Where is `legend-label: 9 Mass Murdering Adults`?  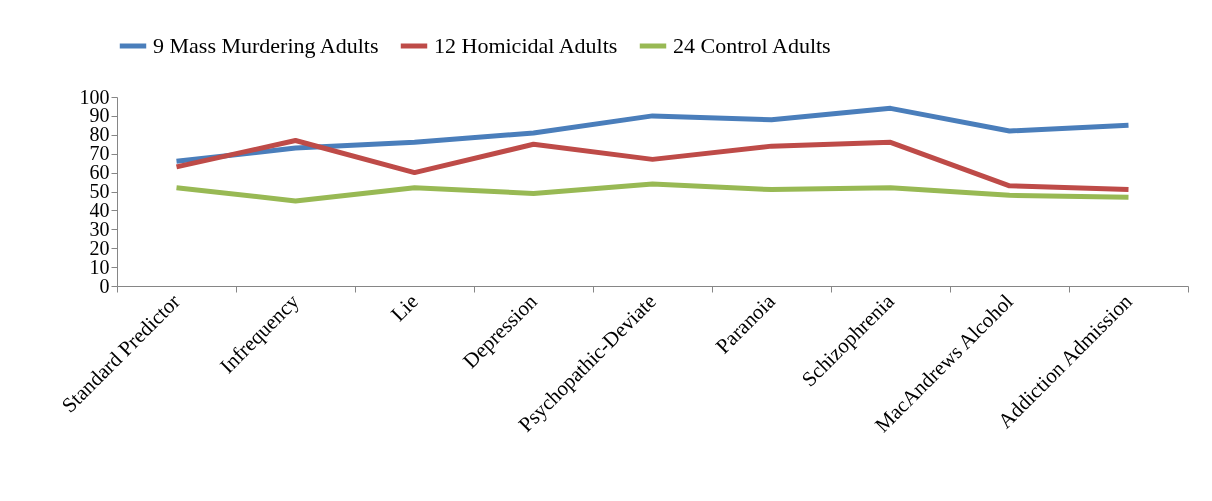
legend-label: 9 Mass Murdering Adults is located at coordinates (266, 45).